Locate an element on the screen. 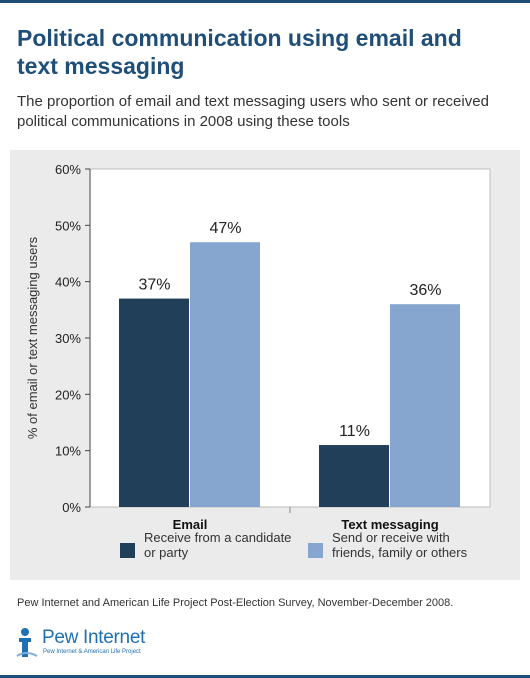 Image resolution: width=530 pixels, height=678 pixels. legend-label: Send or receive with is located at coordinates (391, 537).